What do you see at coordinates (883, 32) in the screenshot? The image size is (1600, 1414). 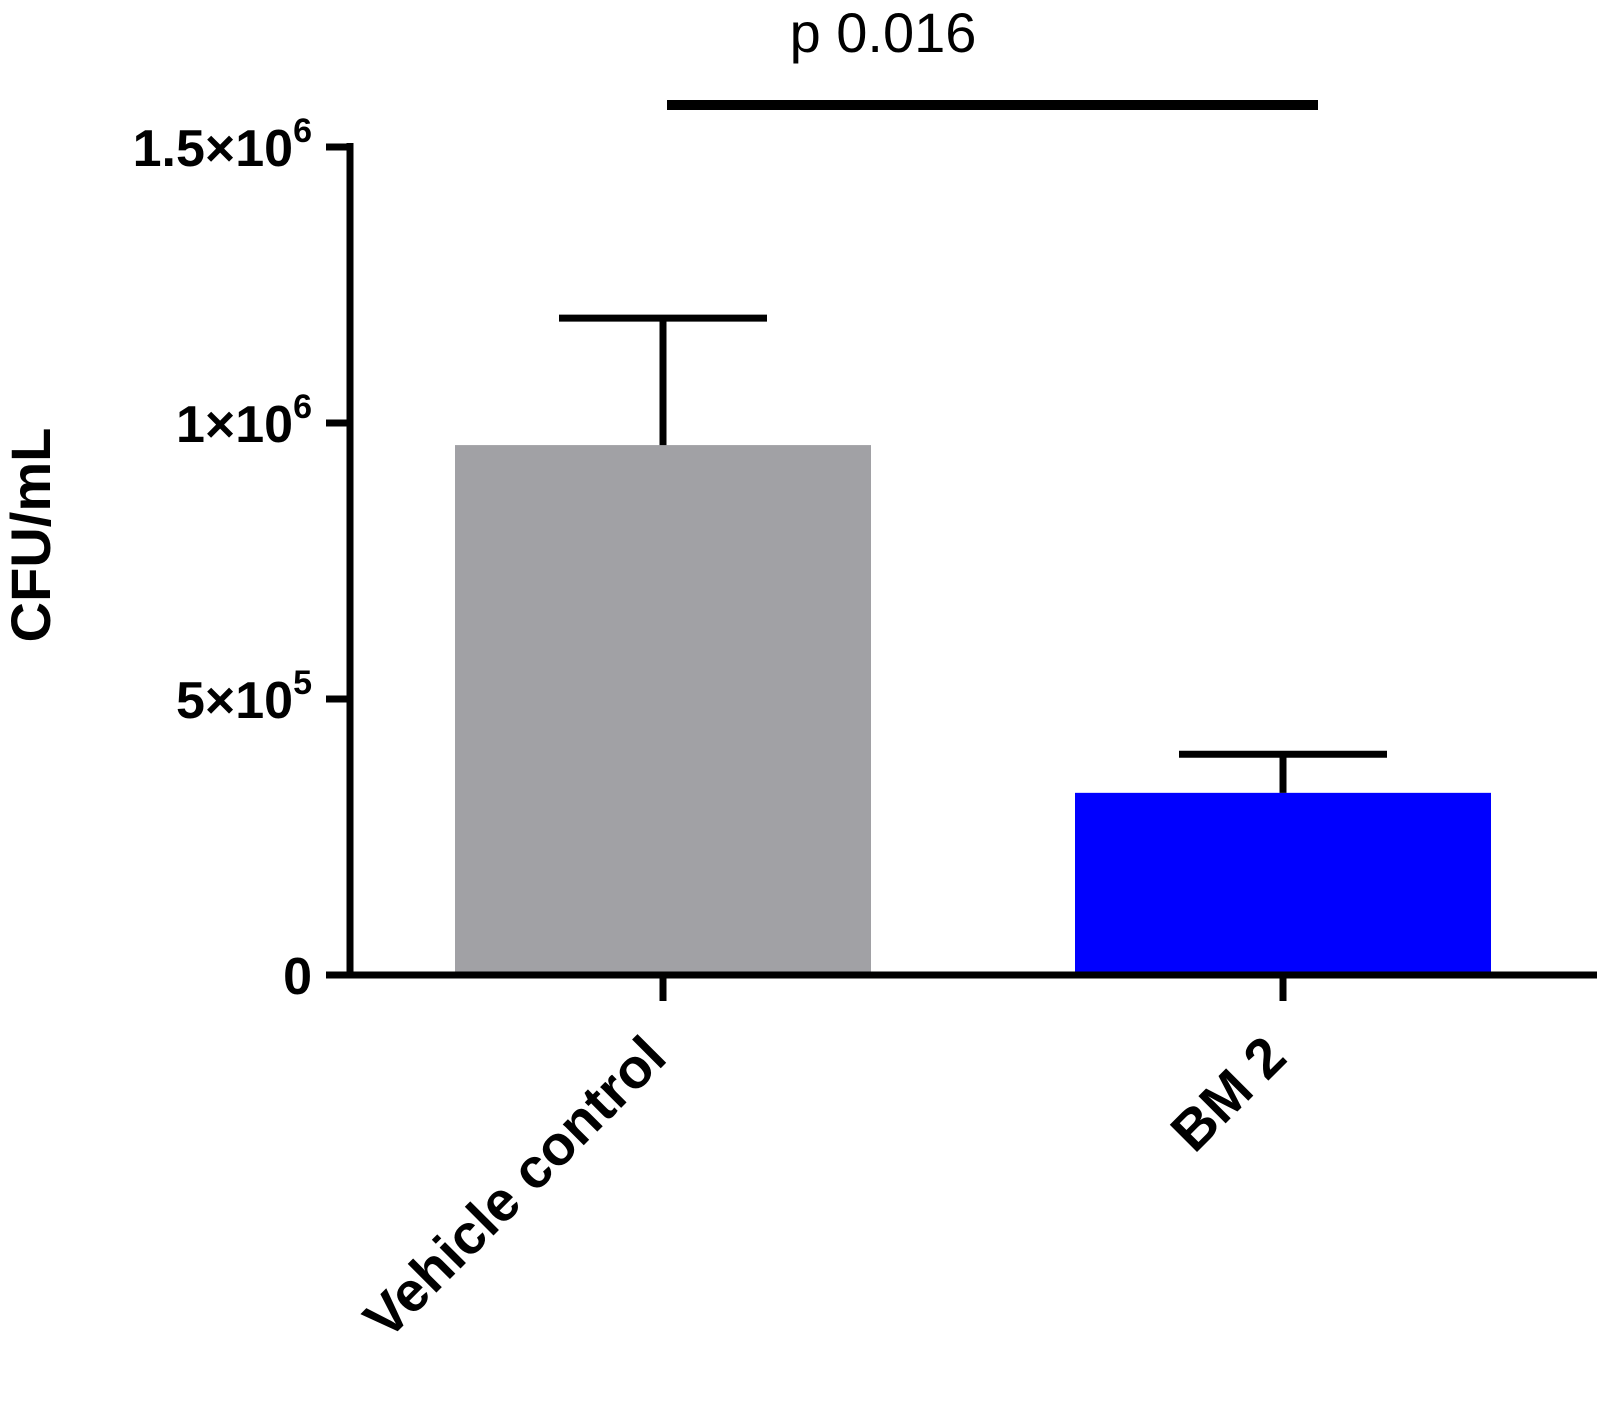 I see `p-value-label: p 0.016` at bounding box center [883, 32].